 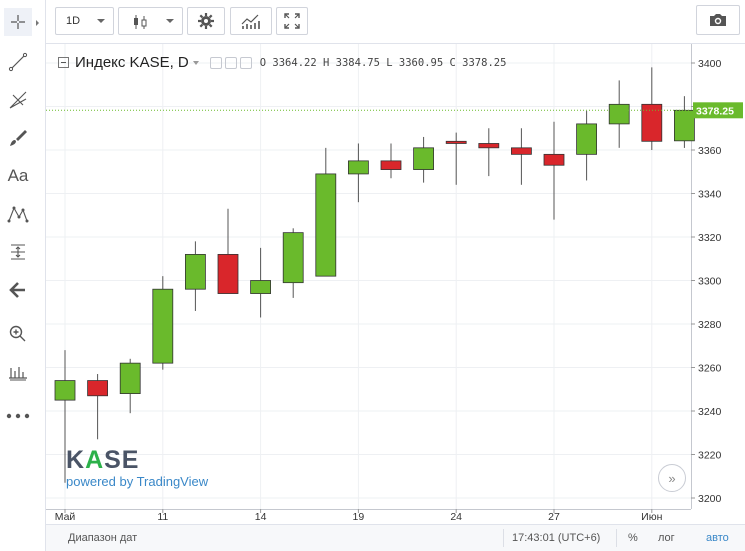 What do you see at coordinates (18, 214) in the screenshot?
I see `pattern-icon` at bounding box center [18, 214].